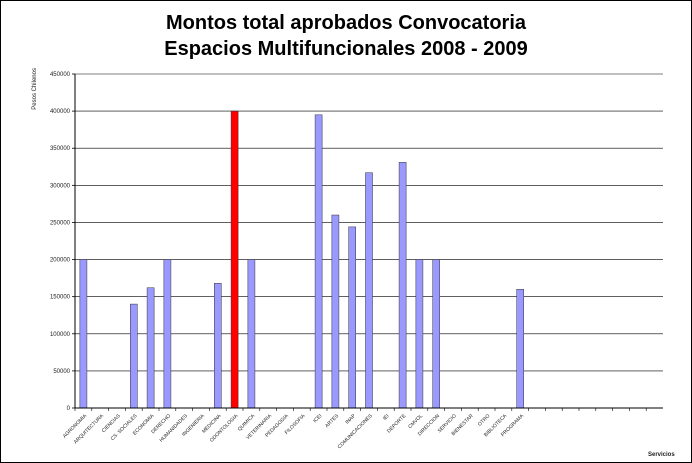  Describe the element at coordinates (60, 223) in the screenshot. I see `y-tick-label: 250000` at that location.